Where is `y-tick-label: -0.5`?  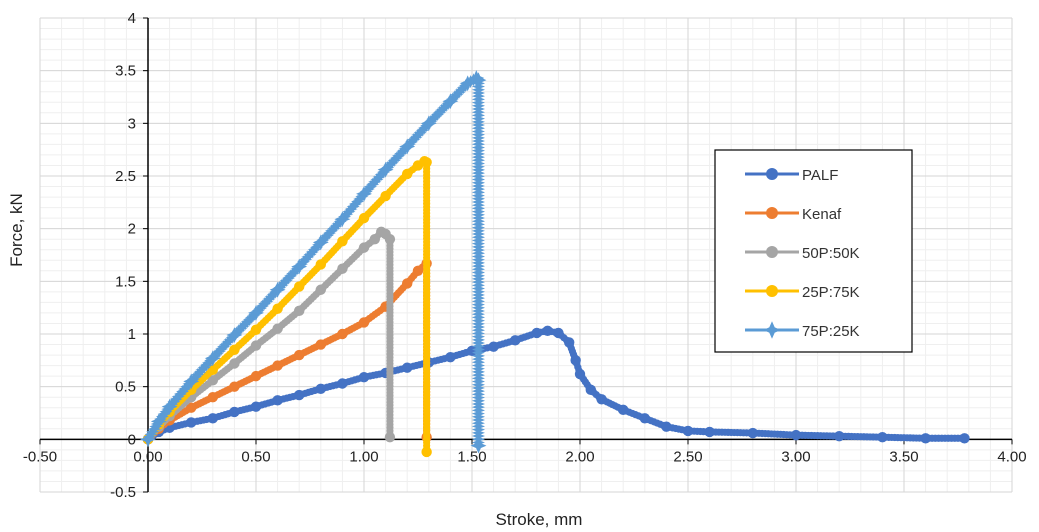 y-tick-label: -0.5 is located at coordinates (123, 492).